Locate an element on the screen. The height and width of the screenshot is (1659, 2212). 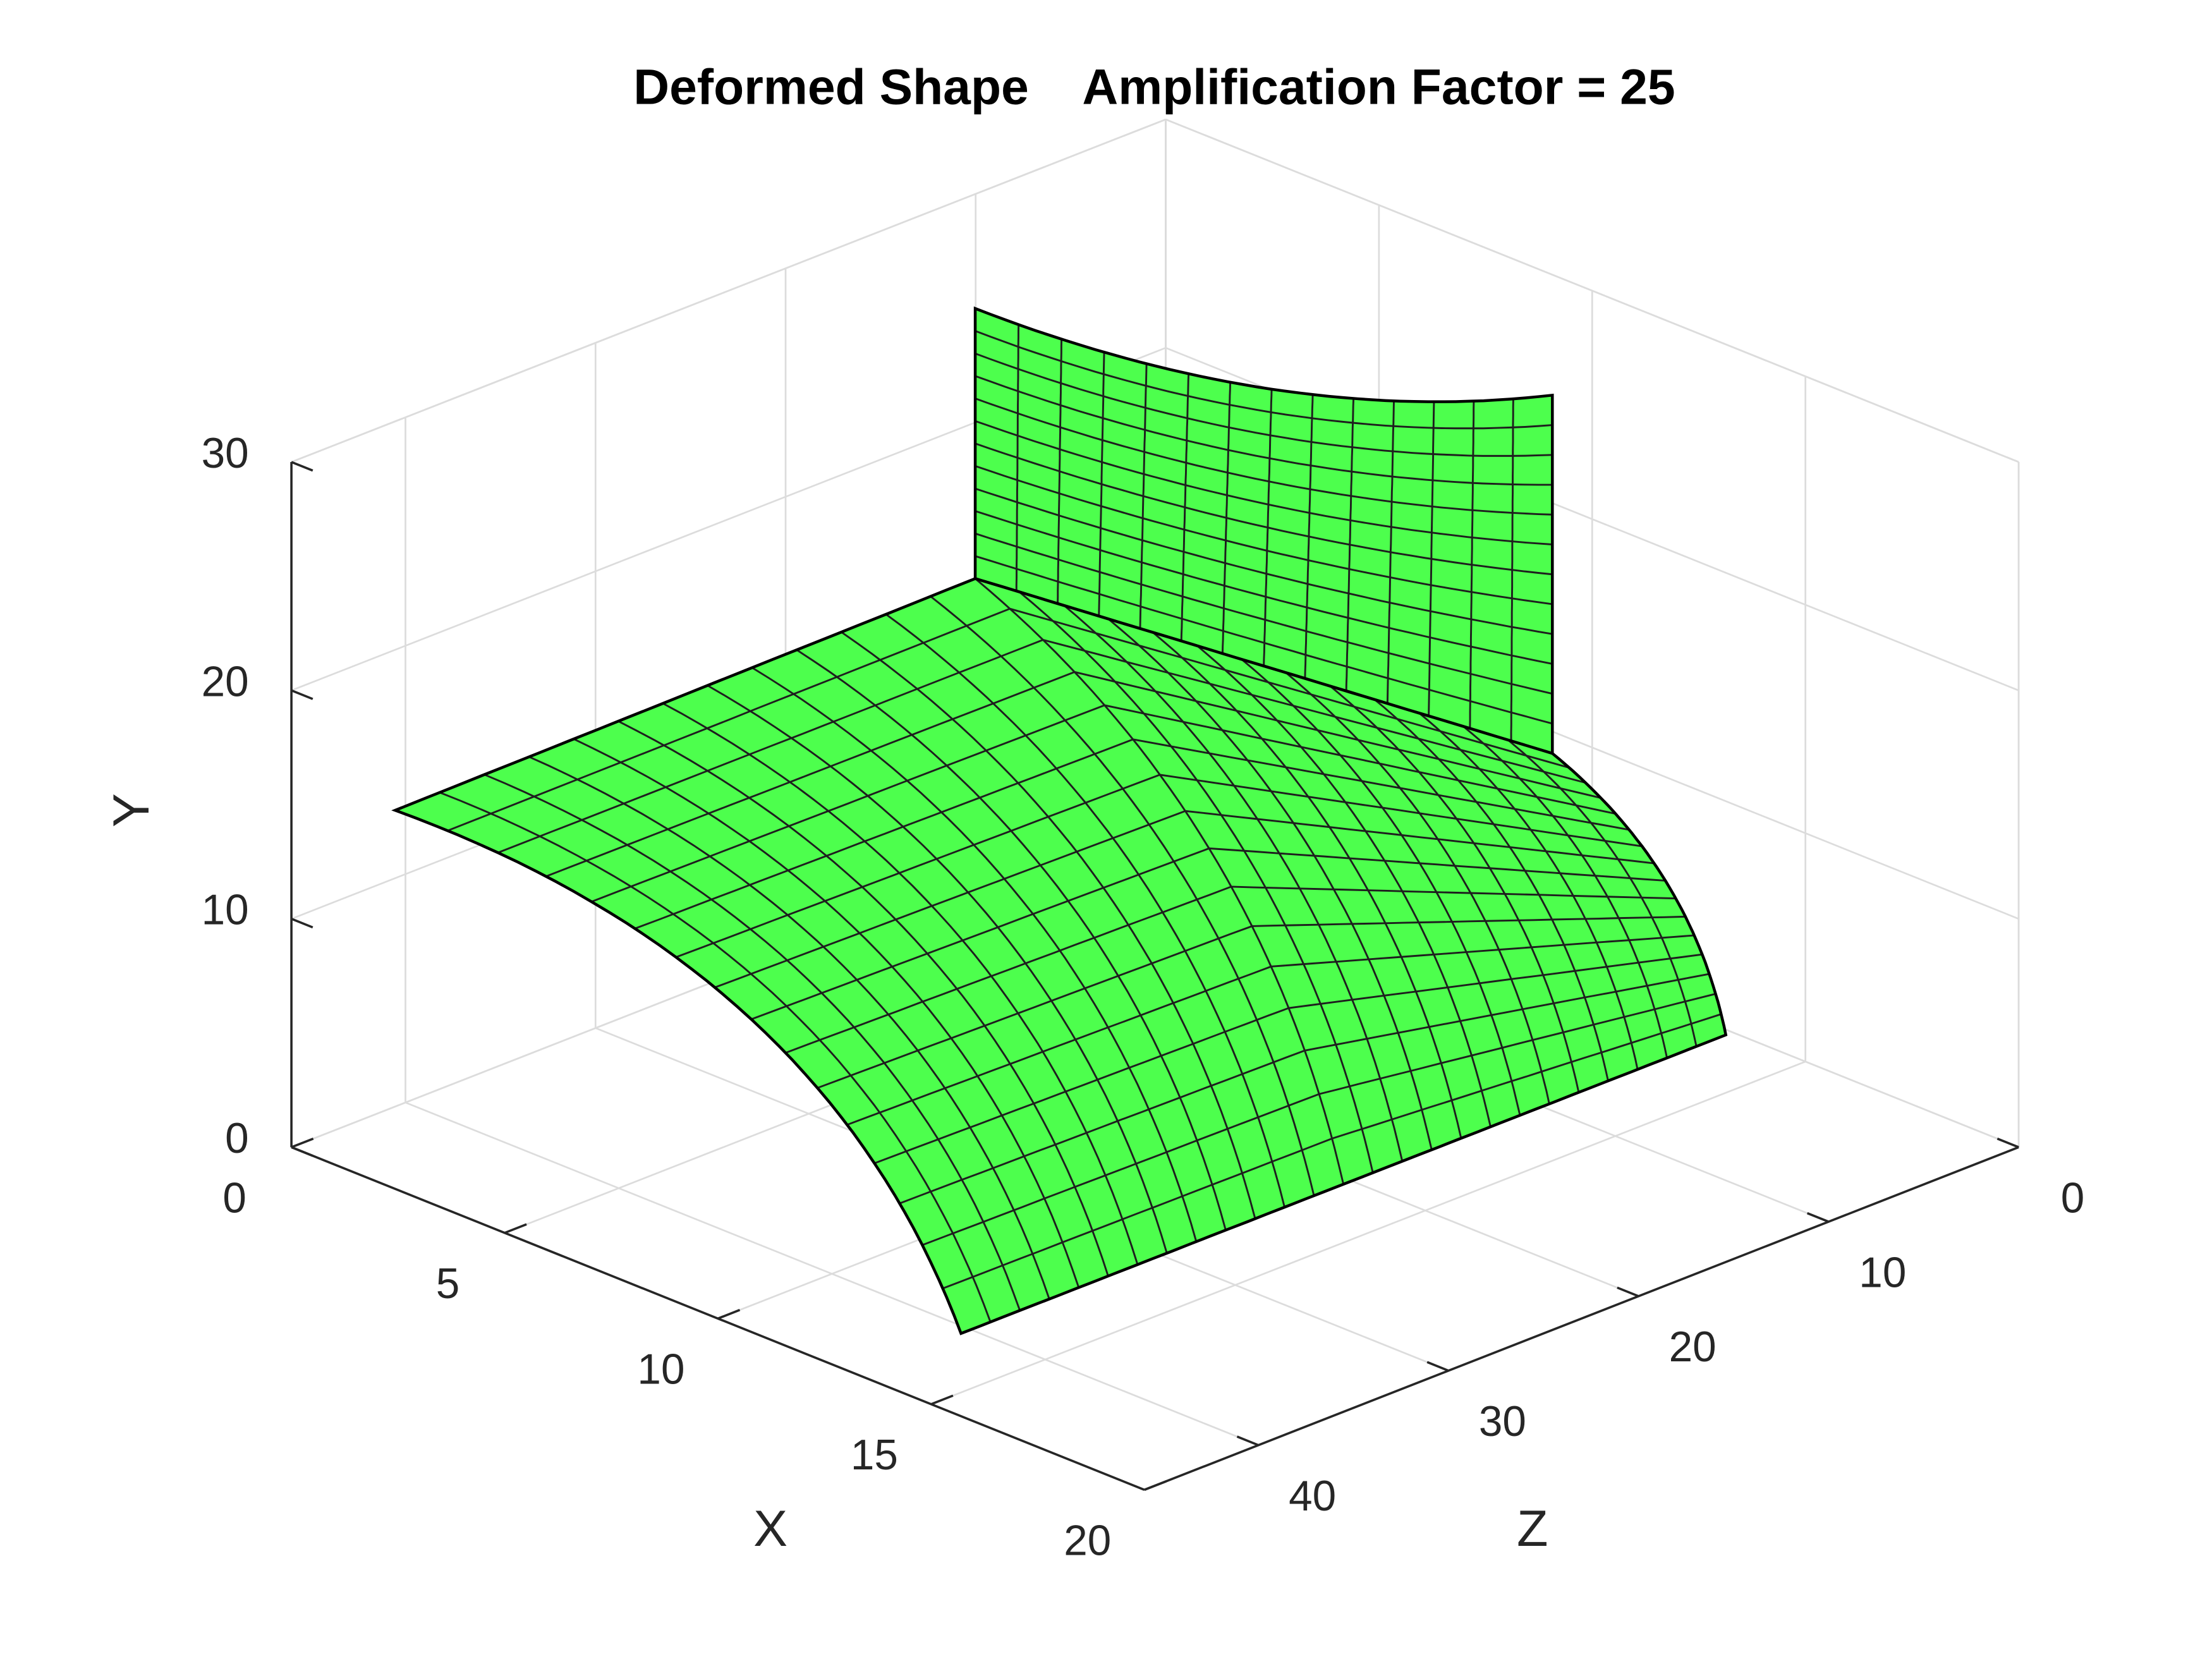
x-axis is located at coordinates (718, 1318).